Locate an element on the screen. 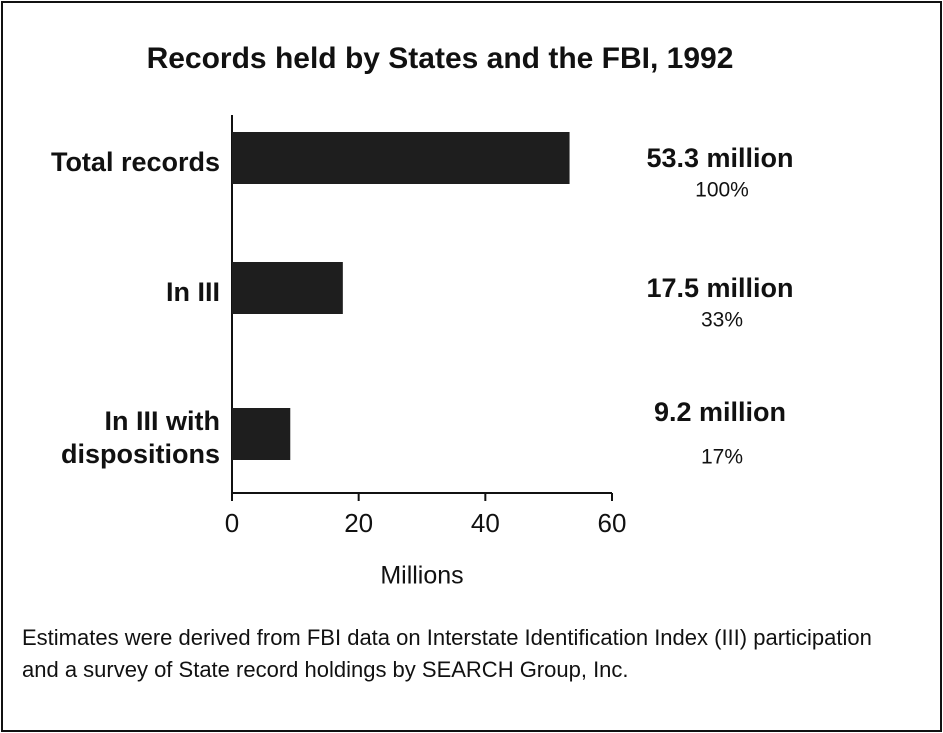  chart-title: Records held by States and the FBI, 1992 is located at coordinates (440, 58).